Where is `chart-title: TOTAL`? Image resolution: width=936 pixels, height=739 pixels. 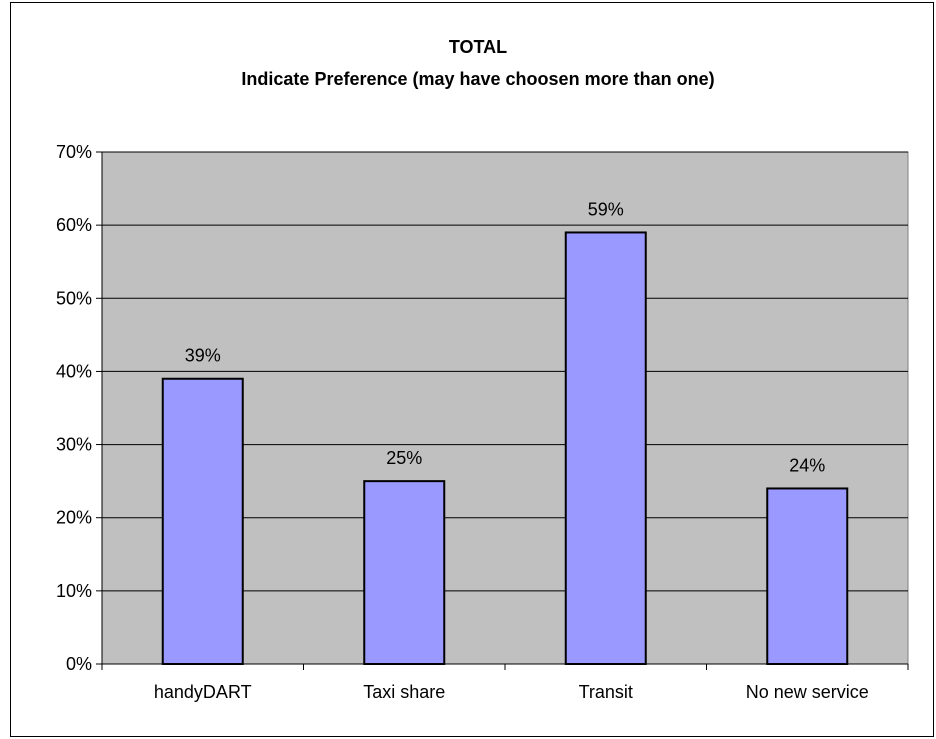
chart-title: TOTAL is located at coordinates (478, 47).